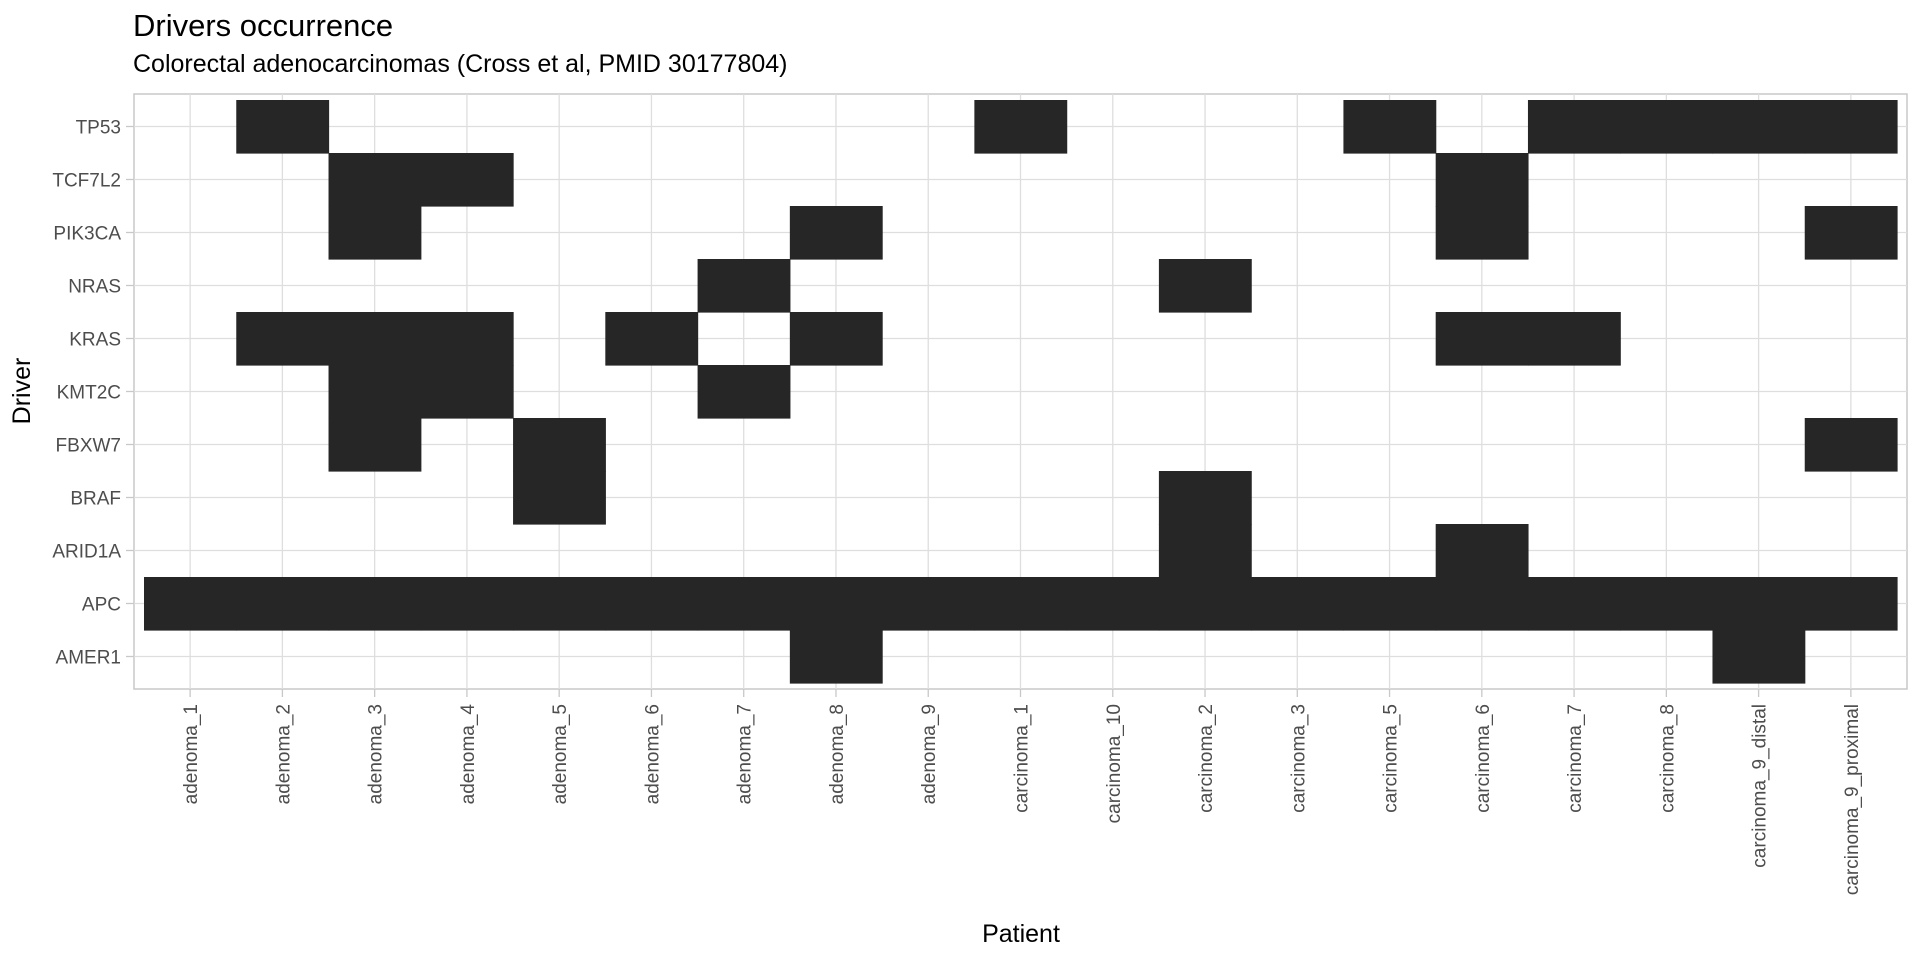 This screenshot has height=960, width=1920. What do you see at coordinates (1759, 604) in the screenshot?
I see `heatmap-cell-APC-carcinoma_9_distal` at bounding box center [1759, 604].